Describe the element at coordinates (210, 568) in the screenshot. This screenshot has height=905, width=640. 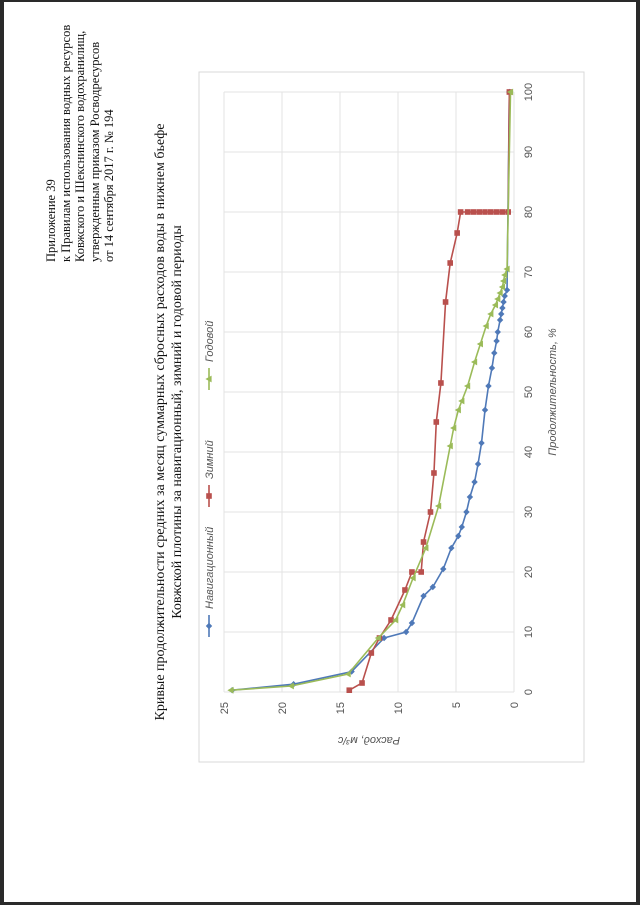
I see `legend-label: Навигационный` at that location.